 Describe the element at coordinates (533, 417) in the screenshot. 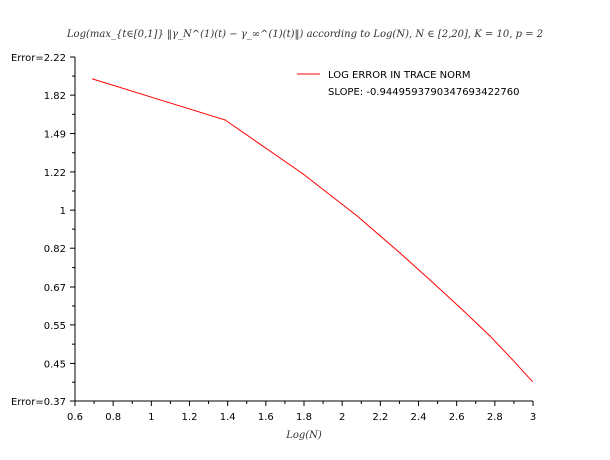

I see `x-tick-label: 3` at that location.